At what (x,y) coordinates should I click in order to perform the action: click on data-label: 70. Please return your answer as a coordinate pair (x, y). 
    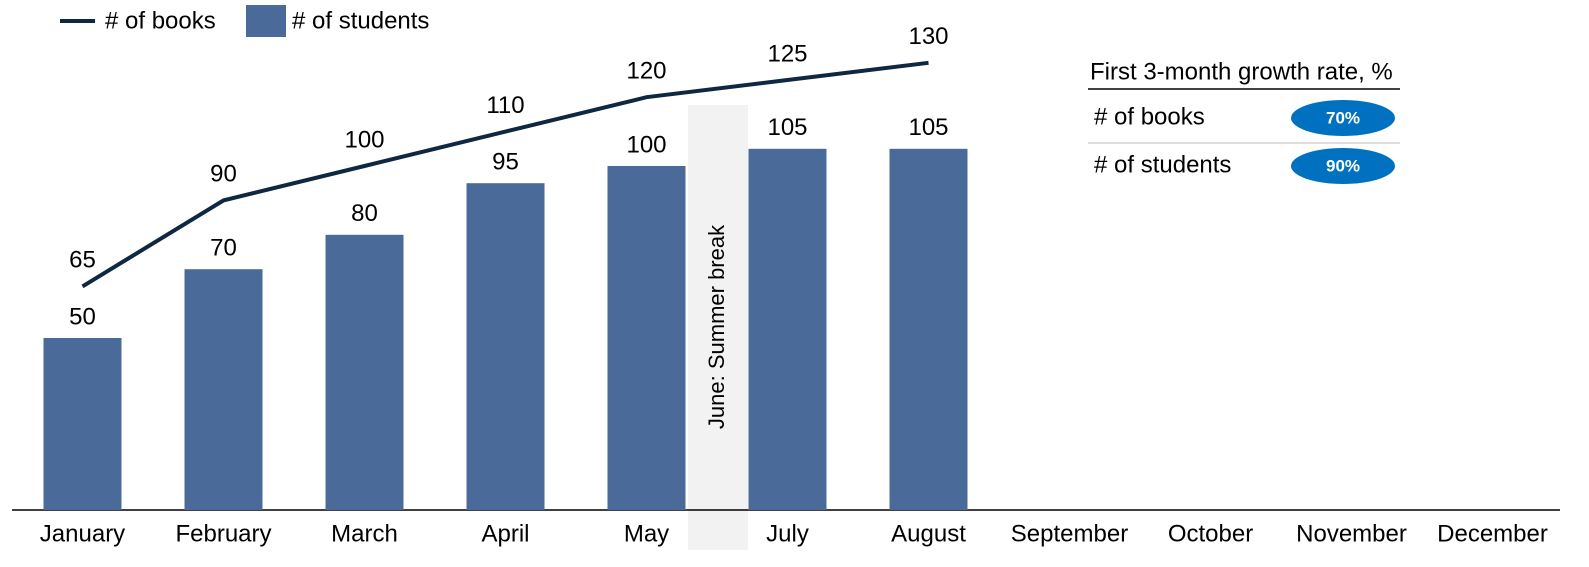
    Looking at the image, I should click on (223, 248).